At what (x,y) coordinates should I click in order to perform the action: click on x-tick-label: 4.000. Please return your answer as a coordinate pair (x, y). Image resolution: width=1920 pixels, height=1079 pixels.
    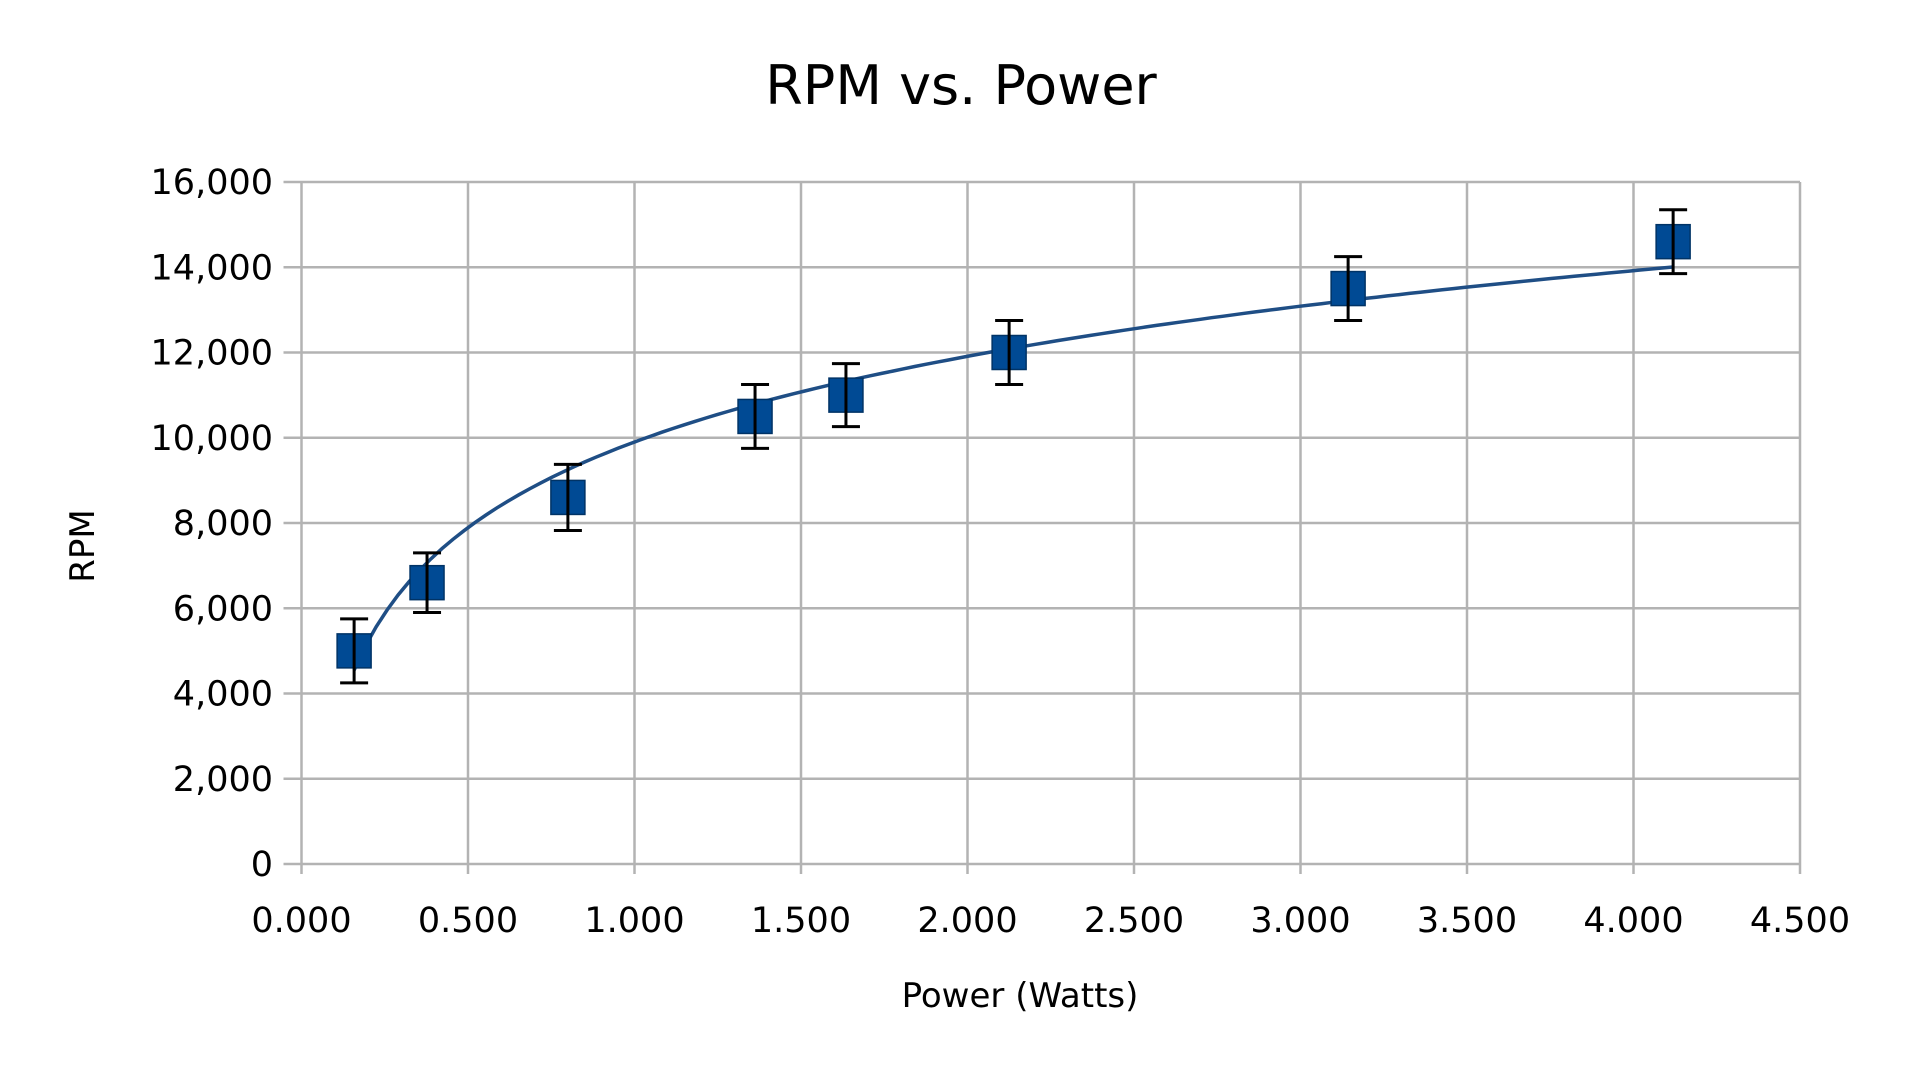
    Looking at the image, I should click on (1633, 921).